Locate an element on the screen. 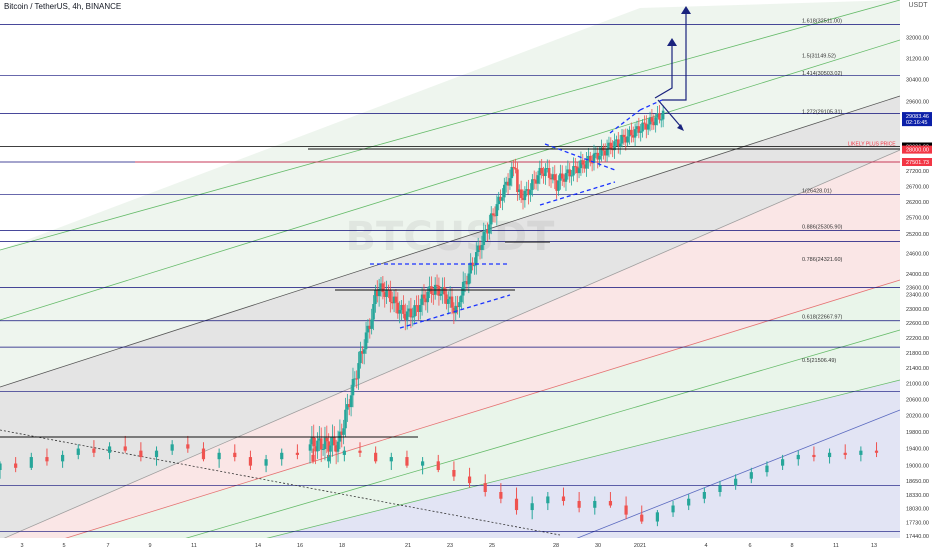  y-tick-label: 20200.00 is located at coordinates (917, 416).